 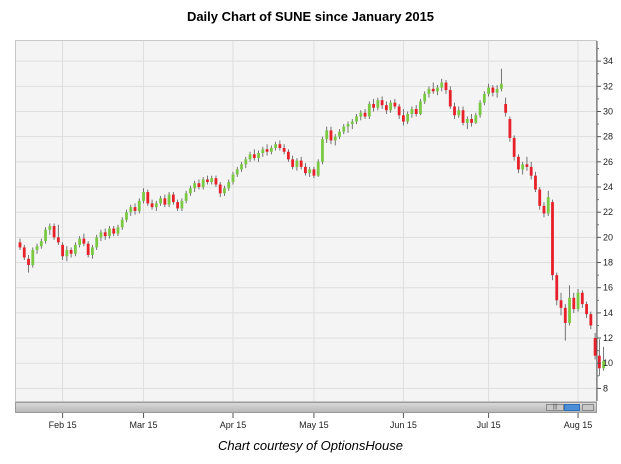 What do you see at coordinates (588, 407) in the screenshot?
I see `scrollbar-arrow-icon` at bounding box center [588, 407].